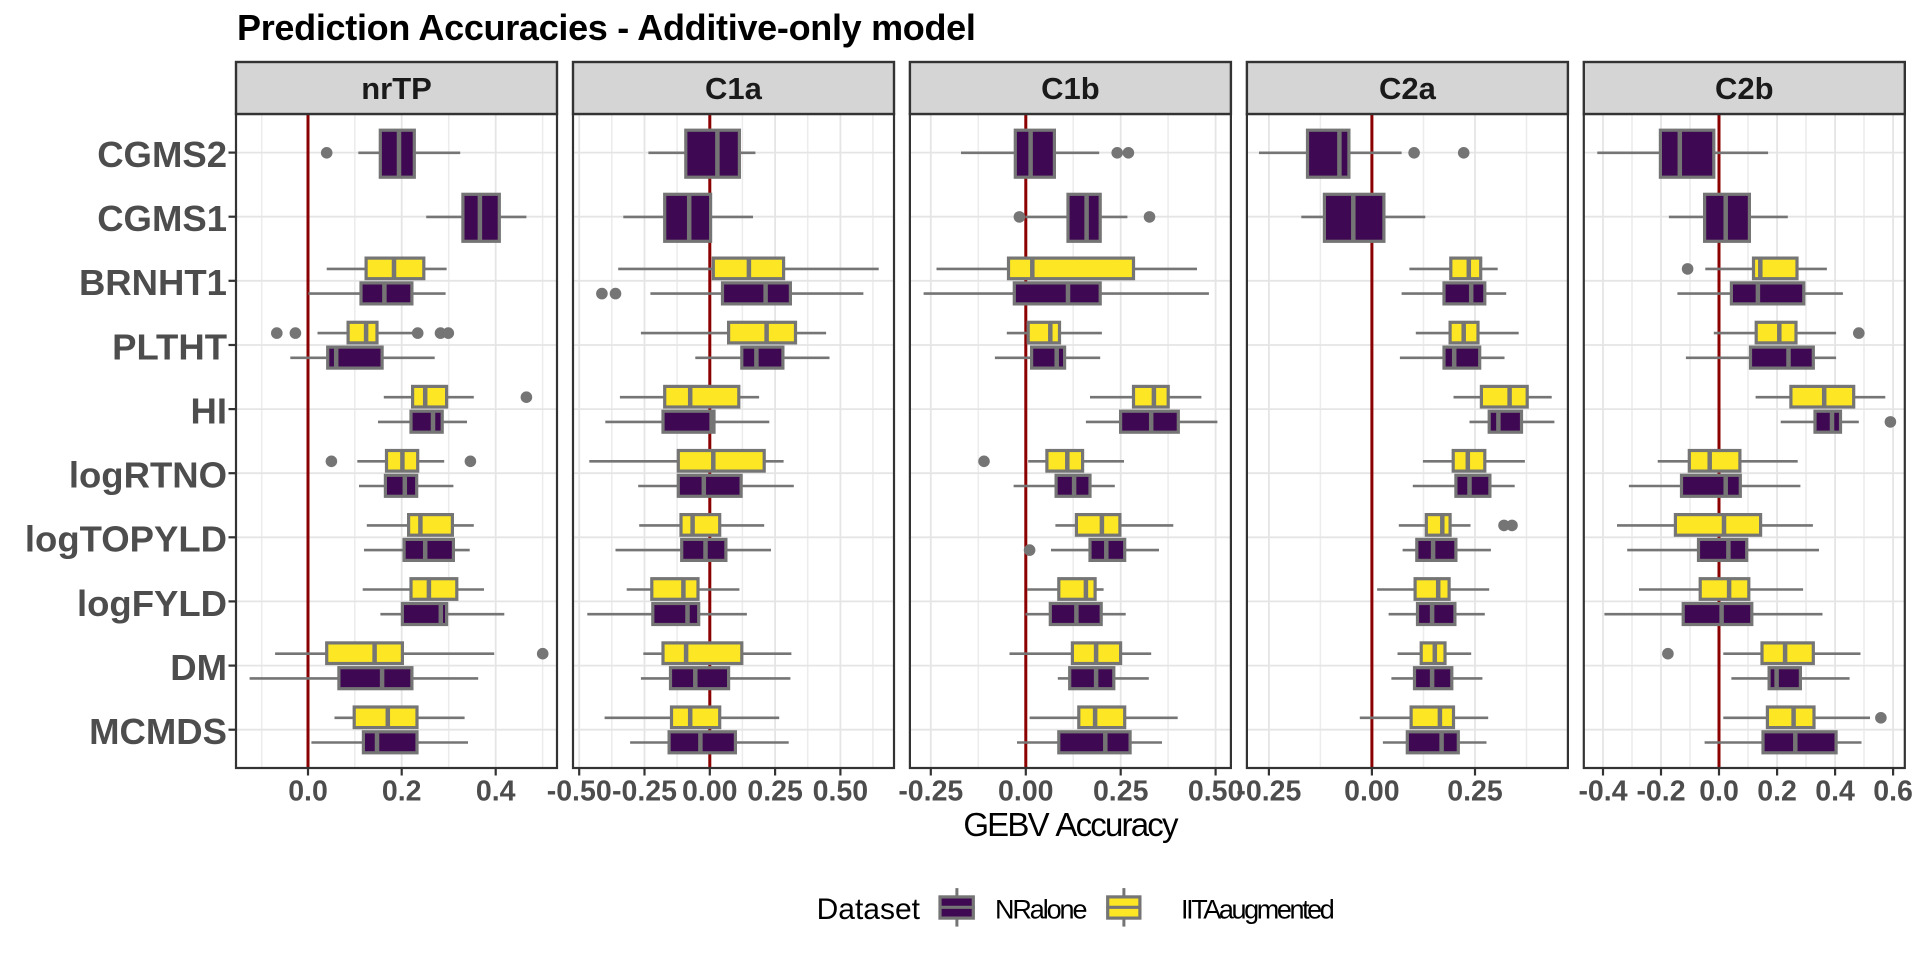 This screenshot has height=960, width=1920. Describe the element at coordinates (153, 282) in the screenshot. I see `svg-text: BRNHT1` at that location.